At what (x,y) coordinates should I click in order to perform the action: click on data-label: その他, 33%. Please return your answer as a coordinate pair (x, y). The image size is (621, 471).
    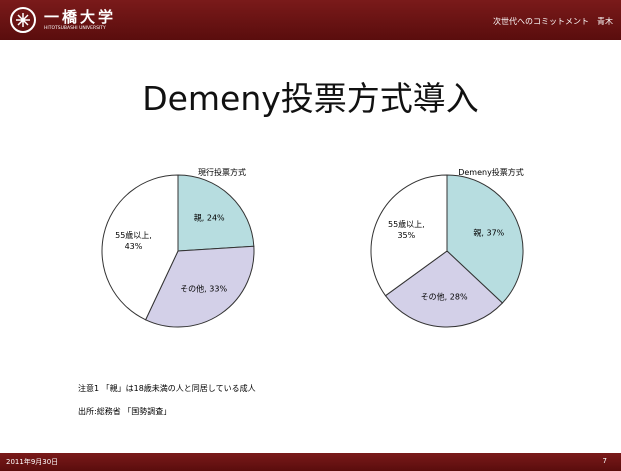
    Looking at the image, I should click on (204, 289).